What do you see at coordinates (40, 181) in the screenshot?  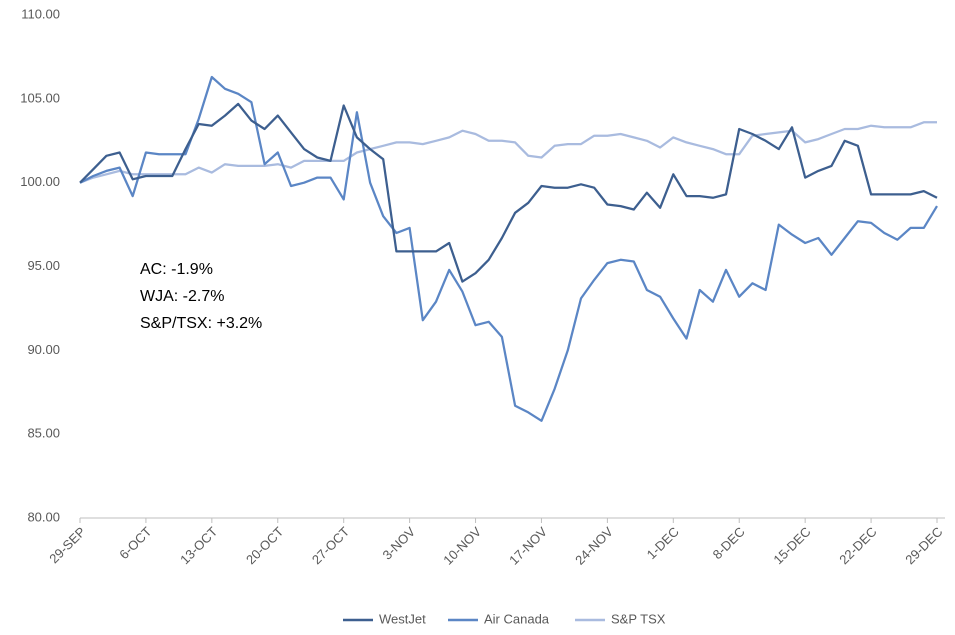 I see `y-tick-label: 100.00` at bounding box center [40, 181].